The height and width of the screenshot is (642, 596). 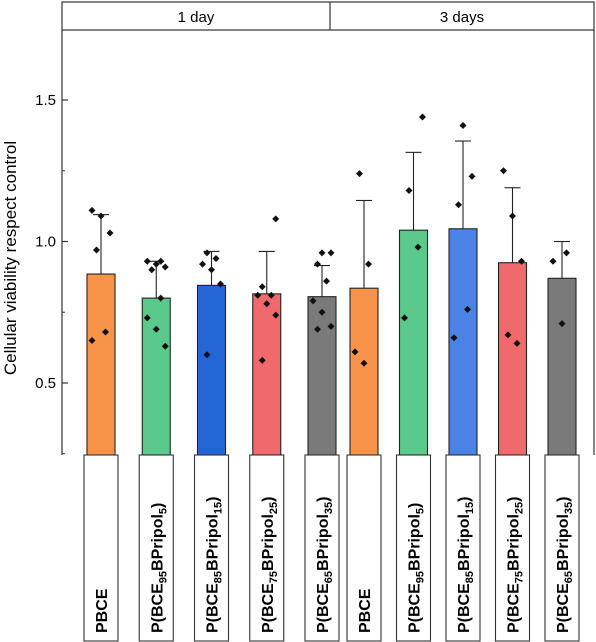 I want to click on x-tick-label: P(BCE95BPripol5), so click(x=159, y=568).